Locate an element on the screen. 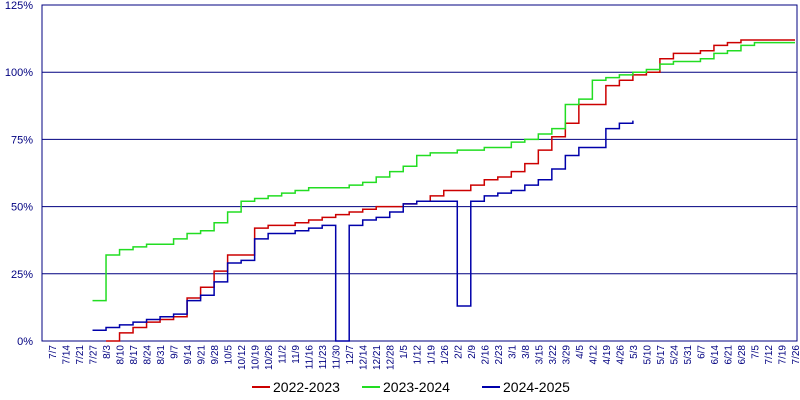 The height and width of the screenshot is (400, 800). x-tick-label: 6/14 is located at coordinates (715, 355).